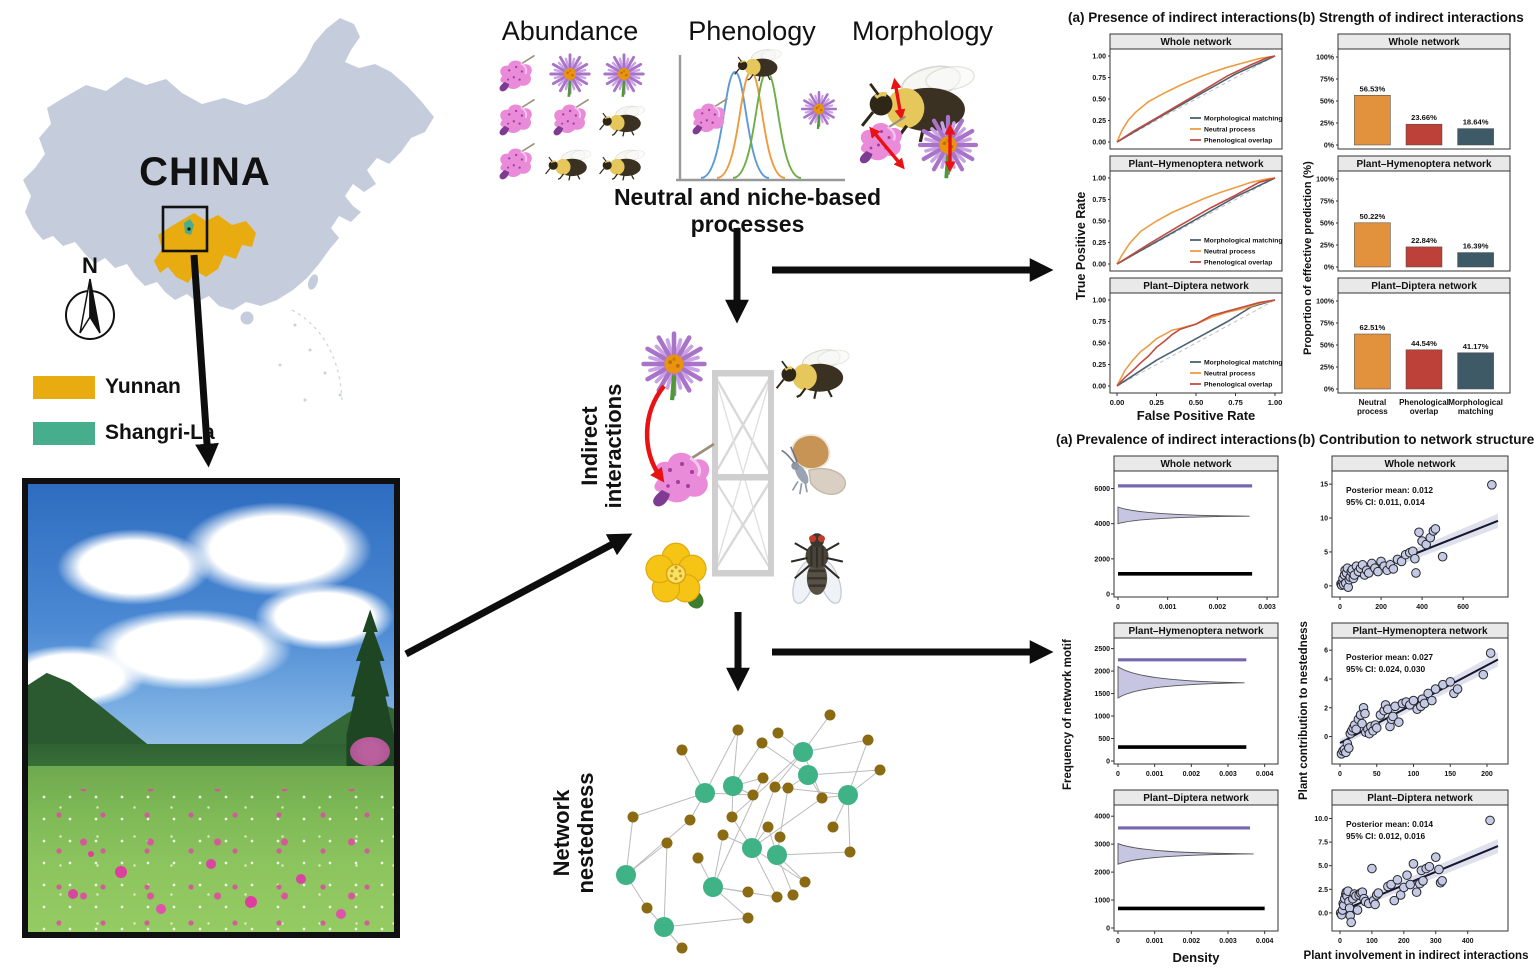  Describe the element at coordinates (1373, 327) in the screenshot. I see `svg-text: 62.51%` at that location.